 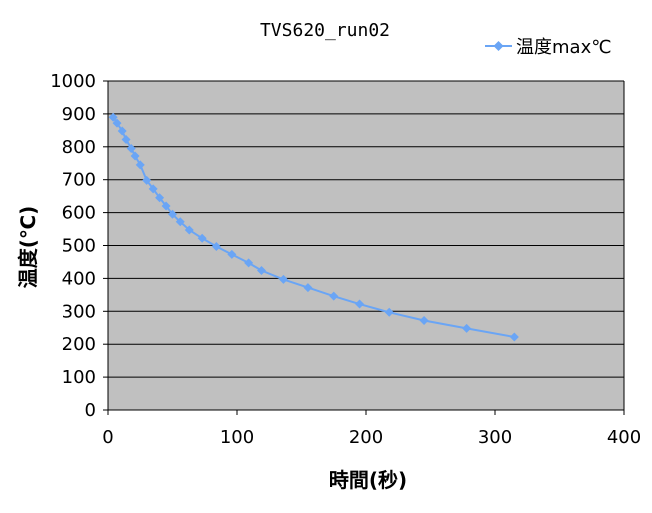 I want to click on legend: 温度max℃, so click(x=548, y=47).